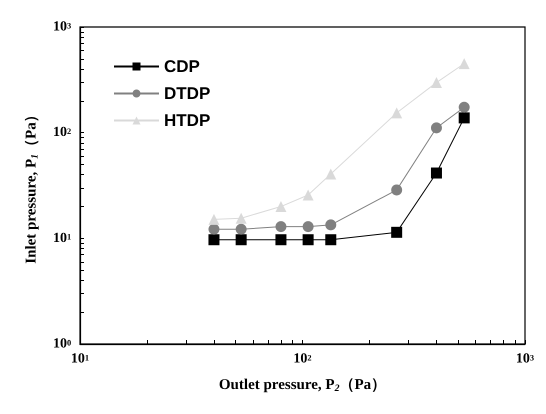 The height and width of the screenshot is (414, 546). Describe the element at coordinates (187, 120) in the screenshot. I see `legend-label: HTDP` at that location.